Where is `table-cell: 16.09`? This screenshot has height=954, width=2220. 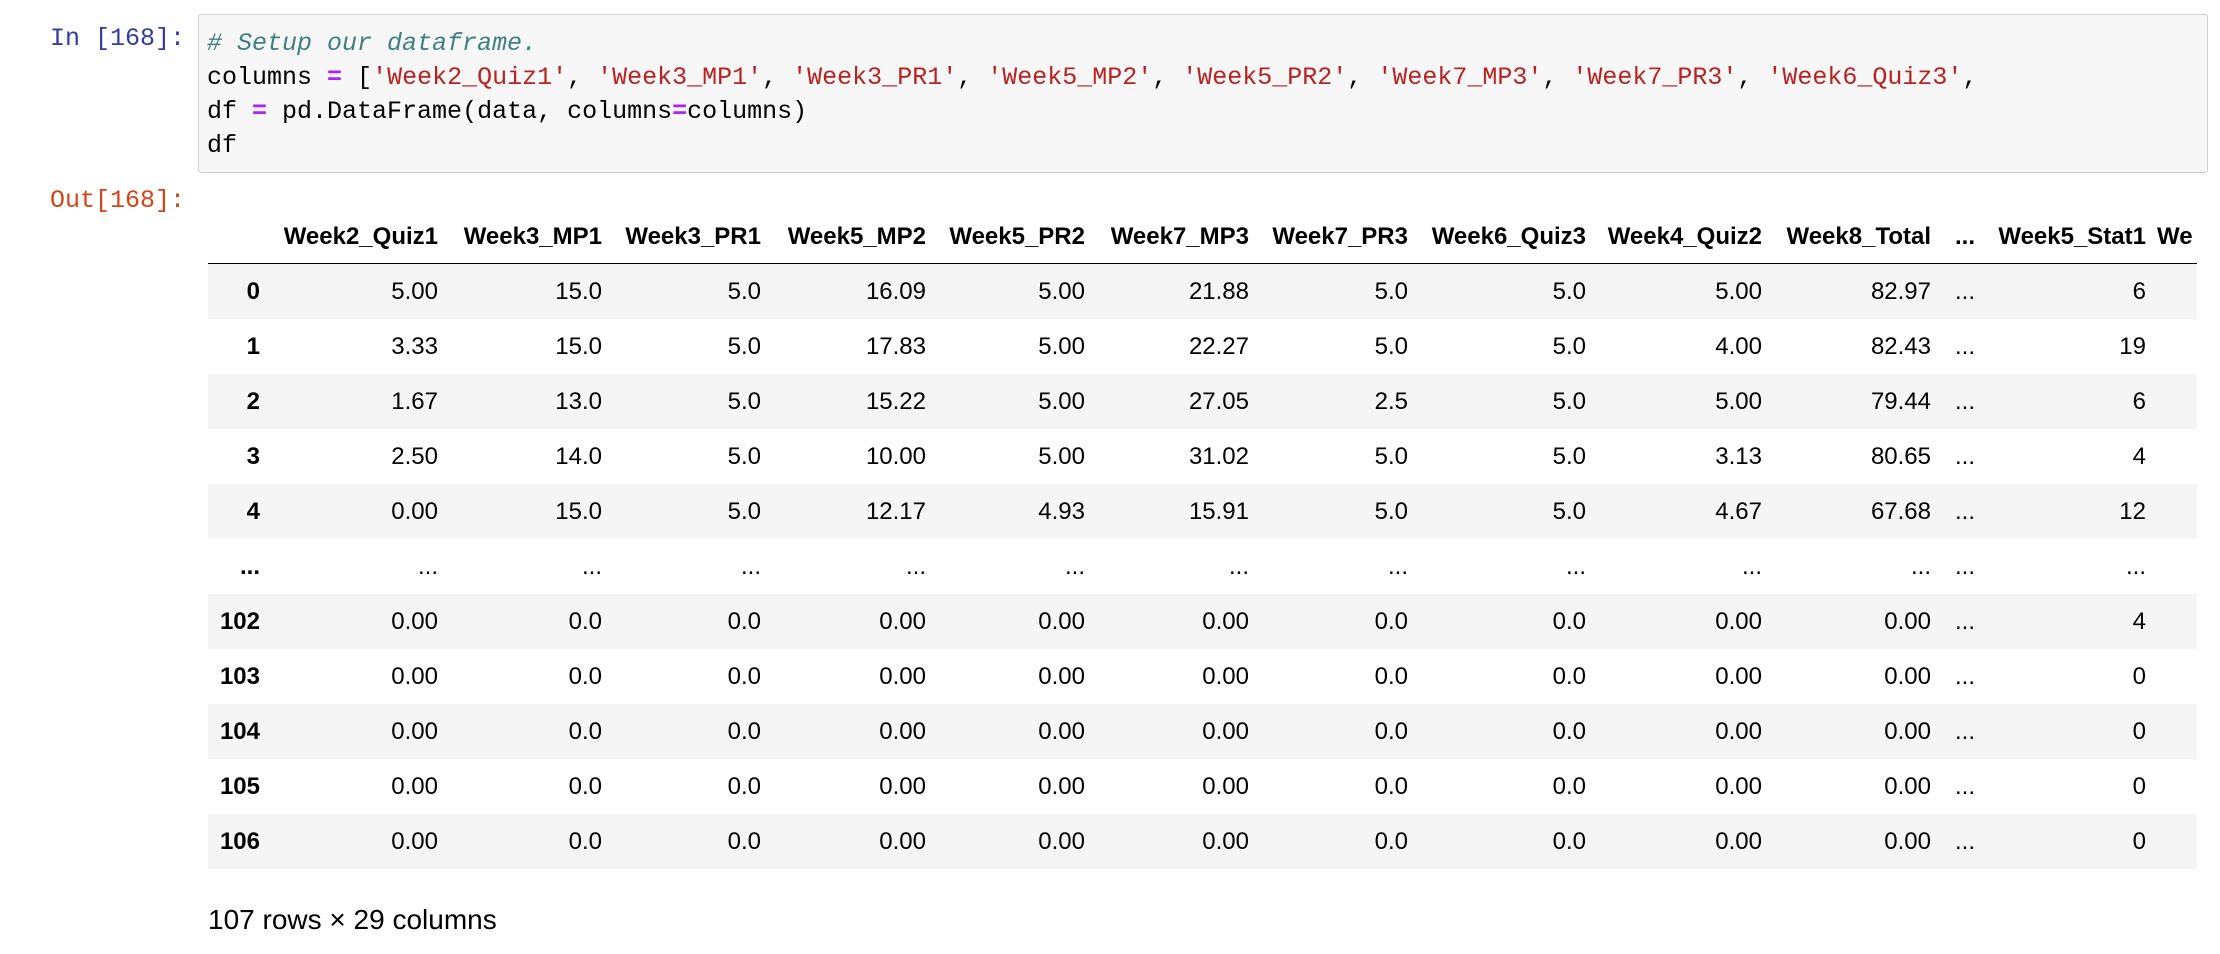 table-cell: 16.09 is located at coordinates (895, 291).